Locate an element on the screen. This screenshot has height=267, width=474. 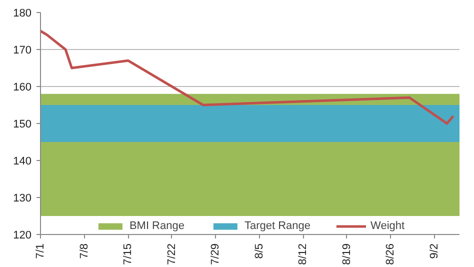
y-tick-label: 130 is located at coordinates (22, 198).